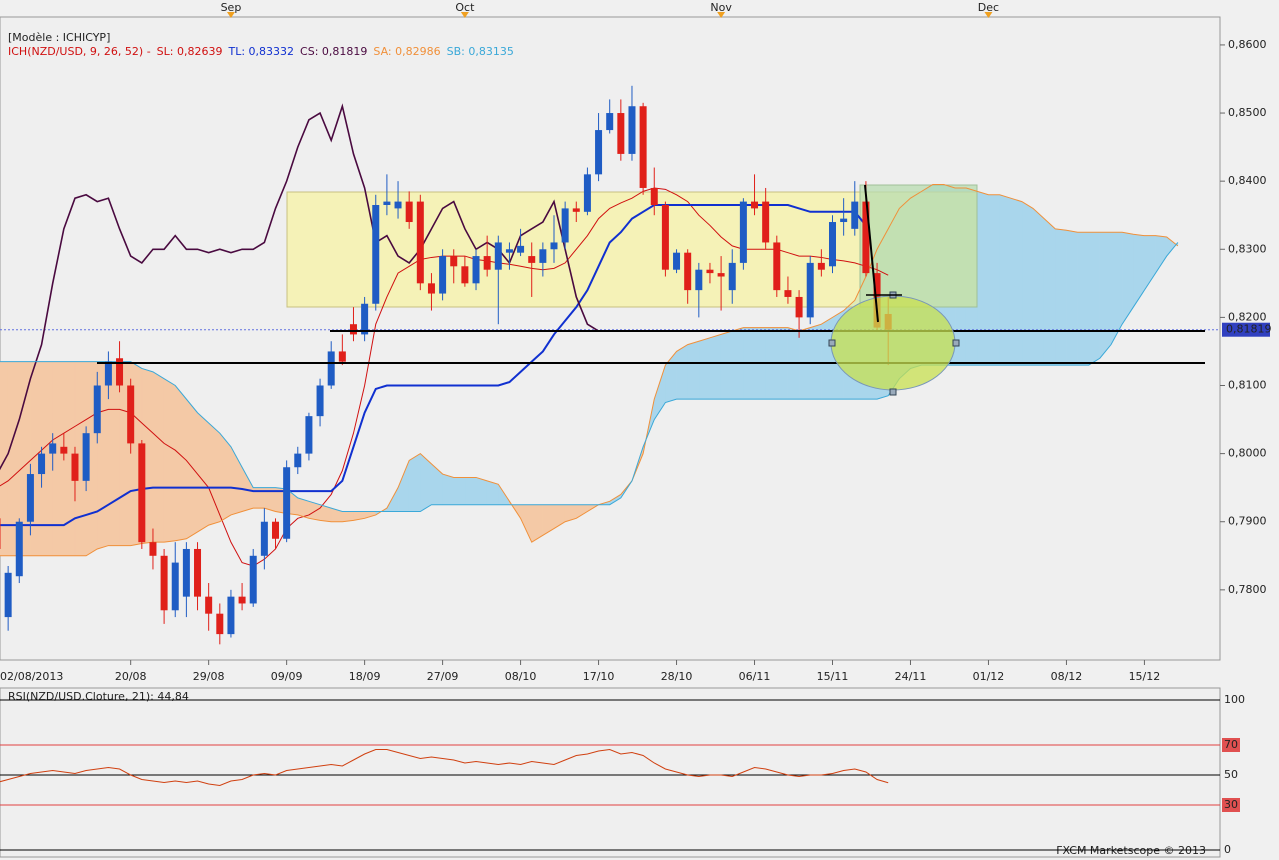 This screenshot has width=1279, height=860. Describe the element at coordinates (1247, 453) in the screenshot. I see `y-tick-label: 0,8000` at that location.